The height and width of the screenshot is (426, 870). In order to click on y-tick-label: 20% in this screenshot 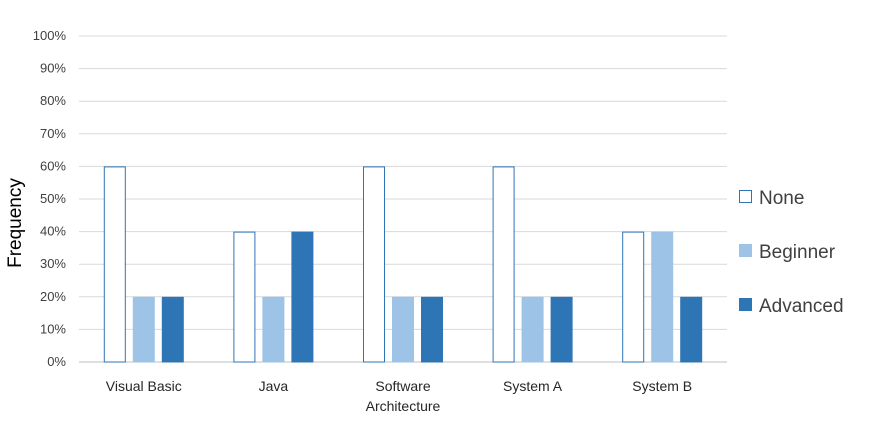, I will do `click(53, 296)`.